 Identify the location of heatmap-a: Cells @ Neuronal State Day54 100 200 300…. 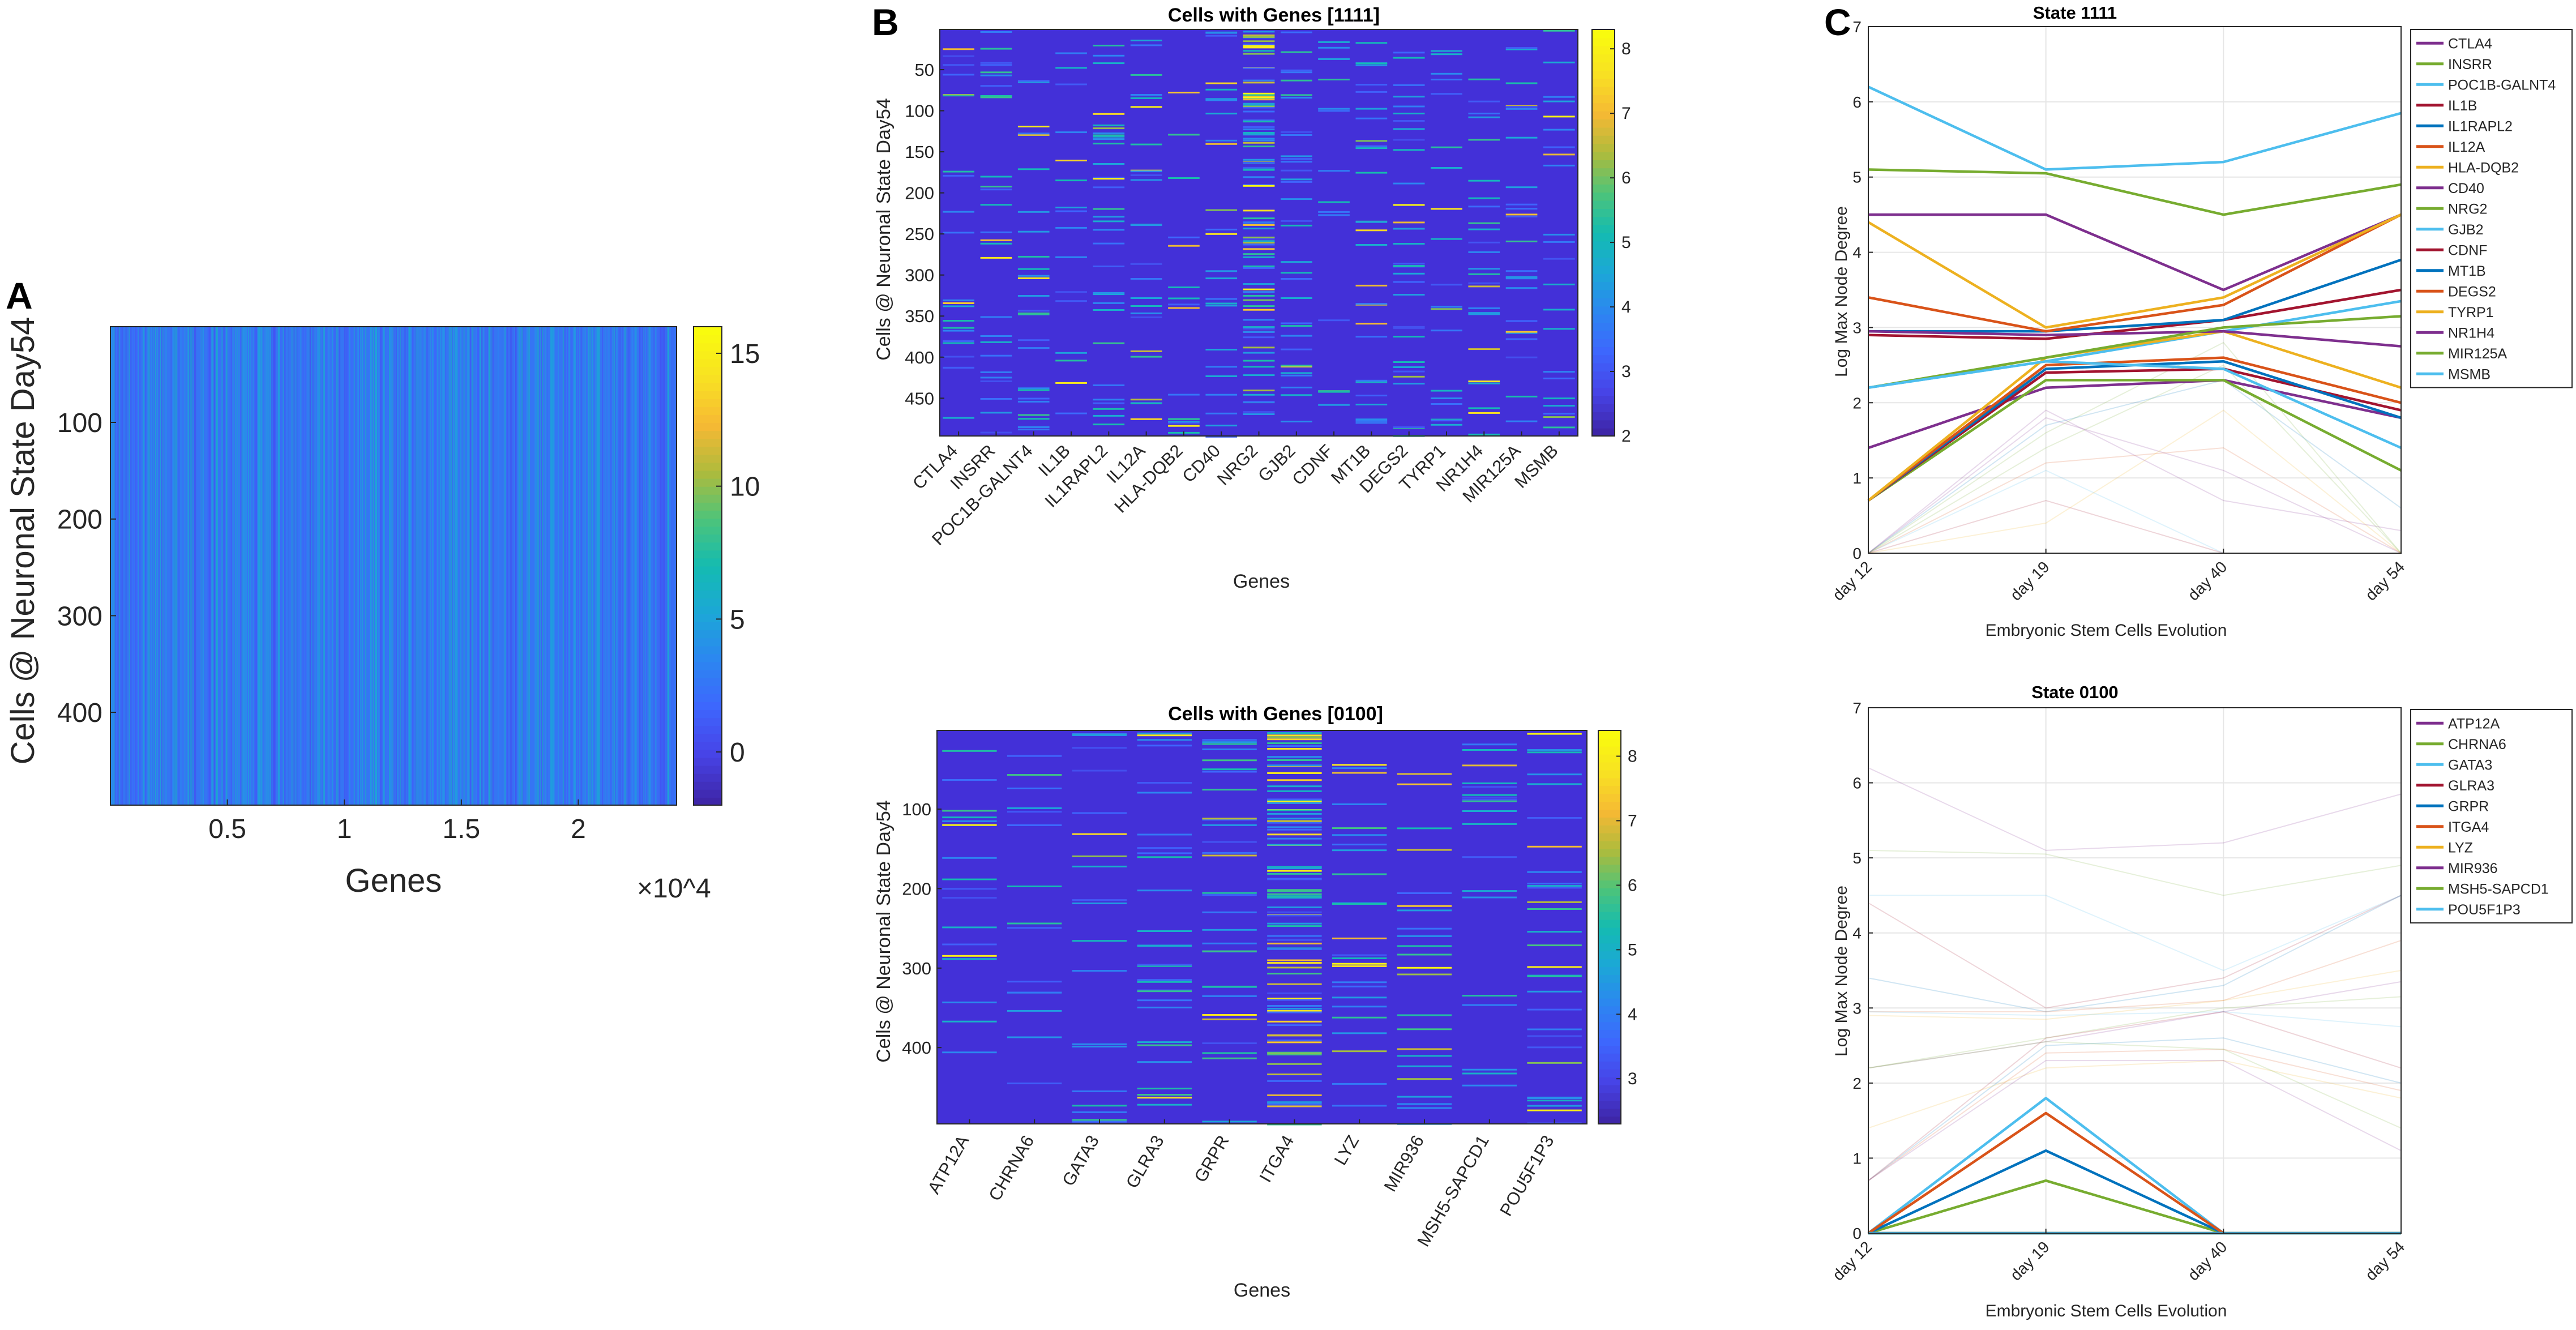
(382, 610).